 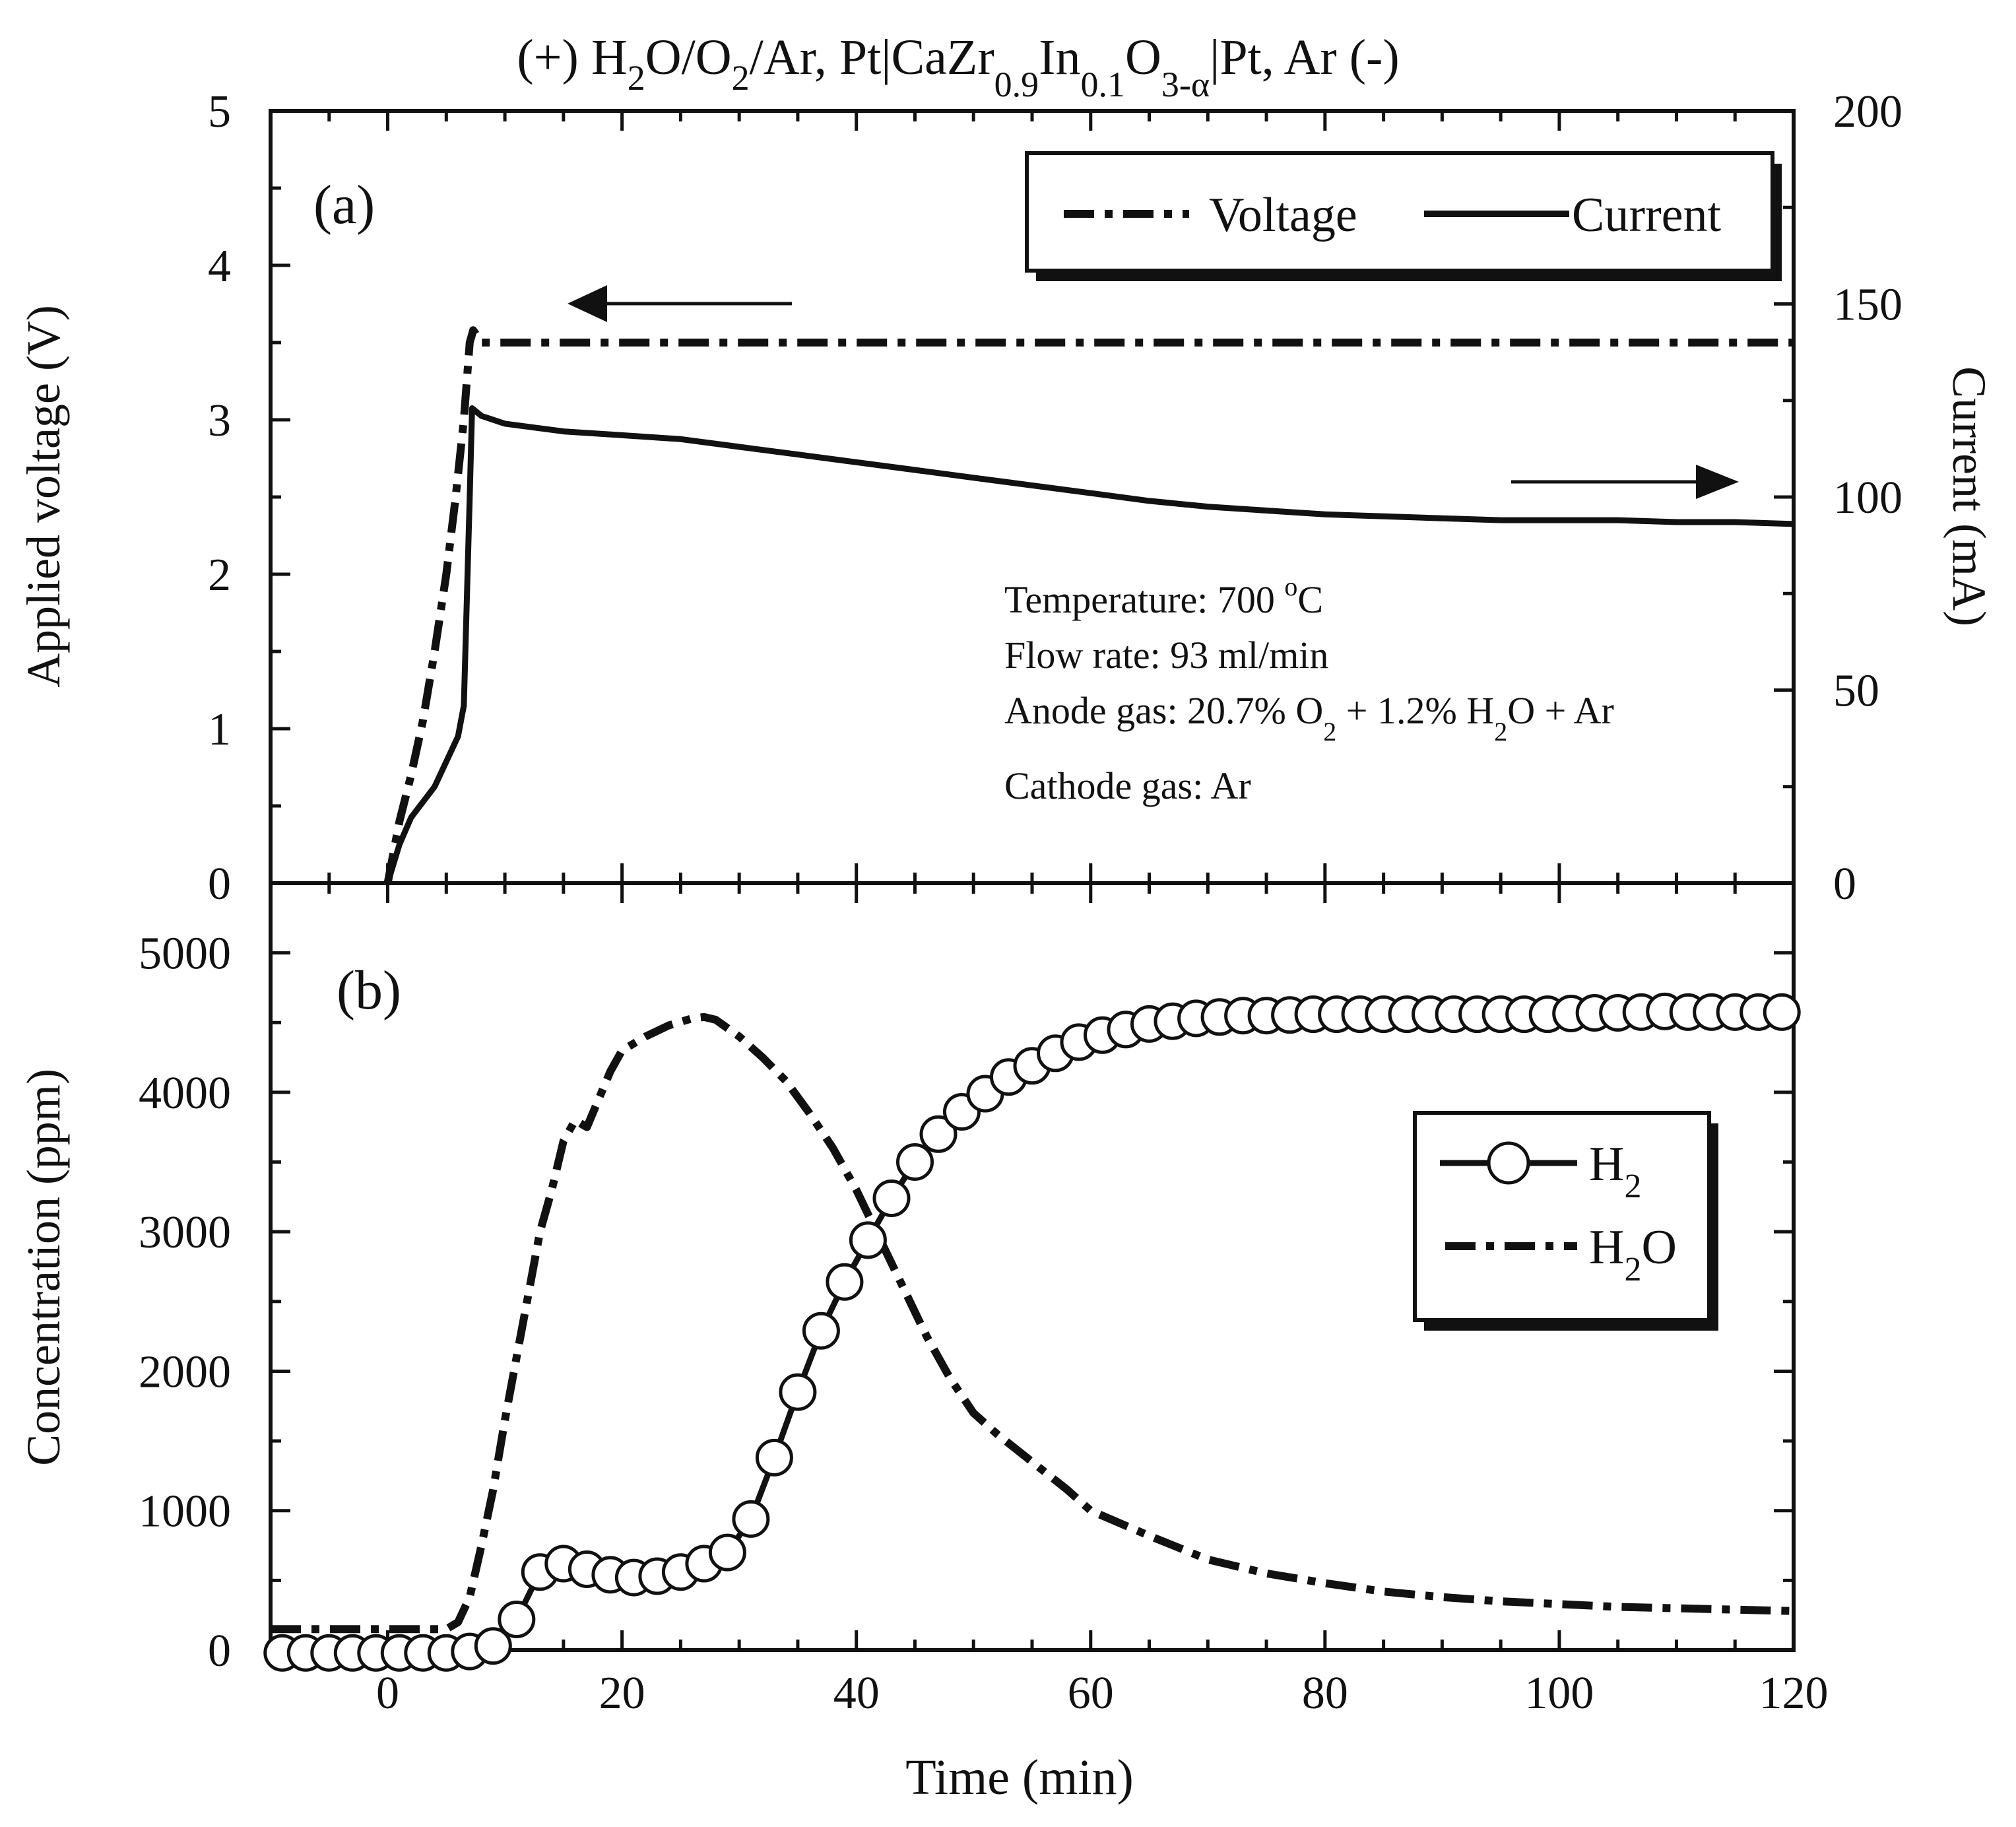 I want to click on legend-h2-label: H2, so click(x=1615, y=1171).